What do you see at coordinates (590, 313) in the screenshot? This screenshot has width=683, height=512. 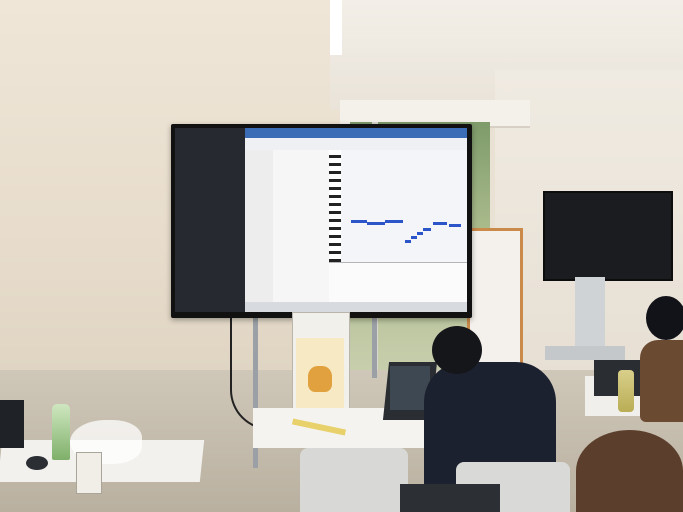 I see `tv-stand` at bounding box center [590, 313].